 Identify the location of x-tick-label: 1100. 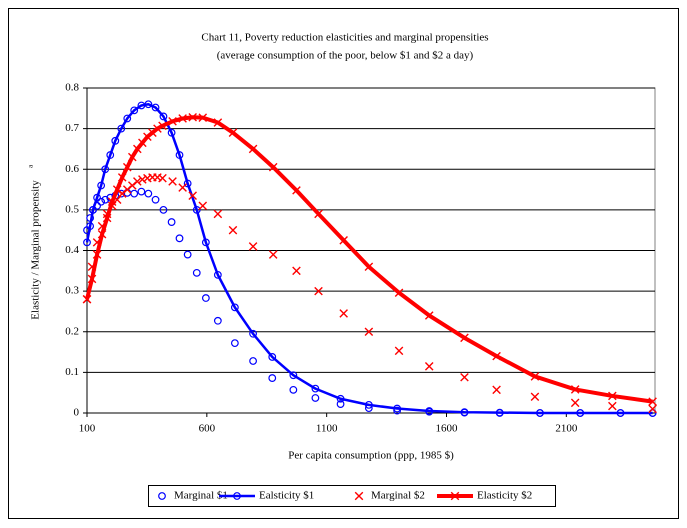
(327, 429).